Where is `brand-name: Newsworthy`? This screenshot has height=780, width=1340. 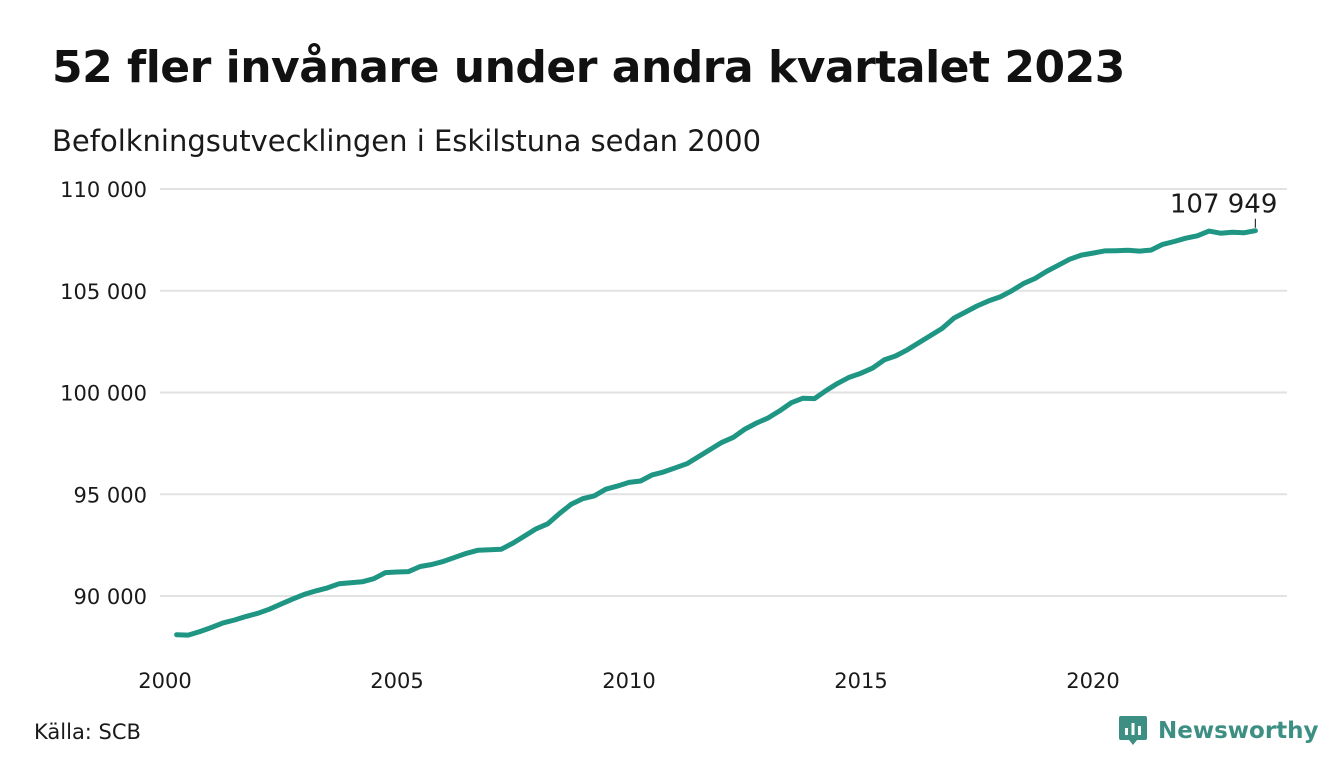
brand-name: Newsworthy is located at coordinates (1238, 731).